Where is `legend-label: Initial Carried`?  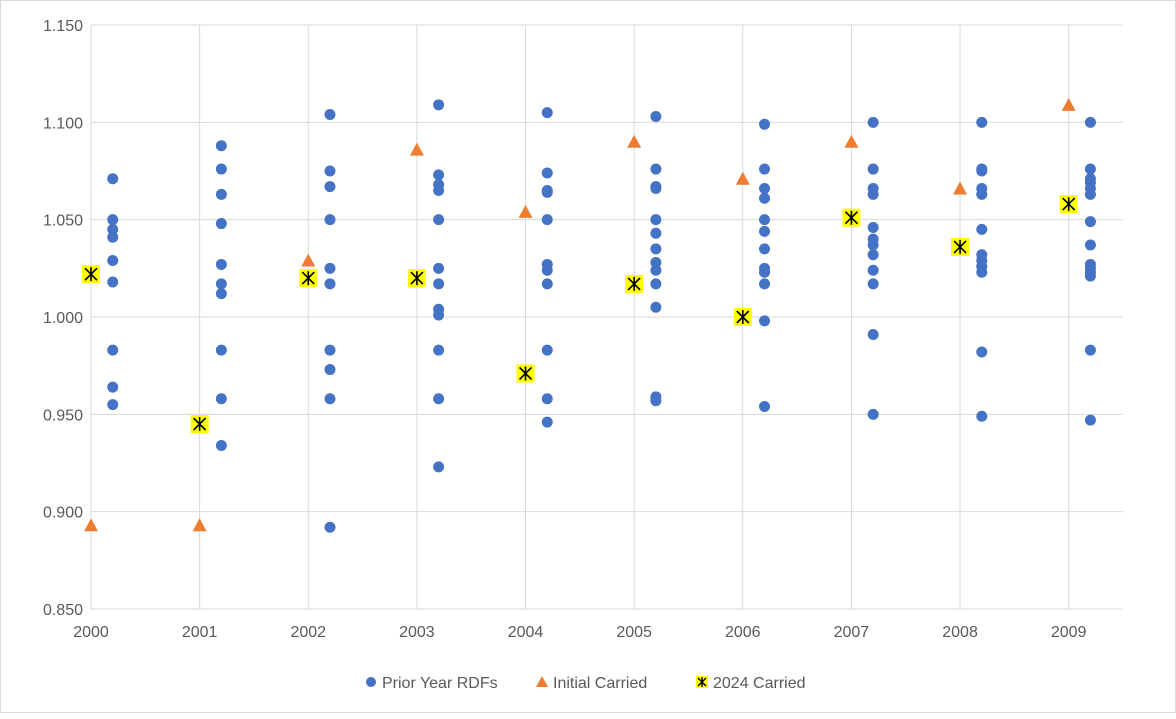 legend-label: Initial Carried is located at coordinates (600, 683).